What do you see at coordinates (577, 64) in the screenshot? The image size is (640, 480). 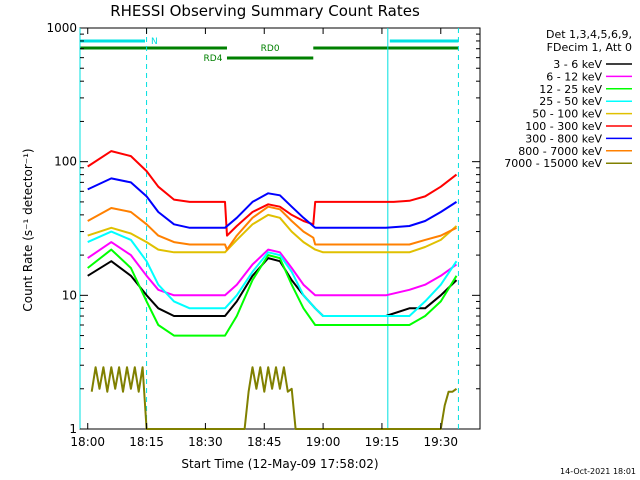 I see `legend-entry-label: 3 - 6 keV` at bounding box center [577, 64].